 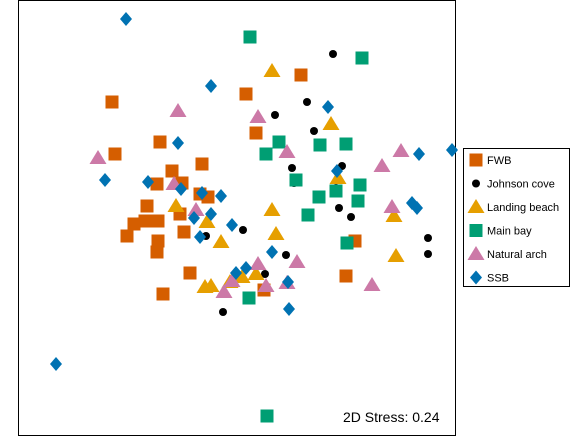 I want to click on legend-label-johnson-cove: Johnson cove, so click(x=521, y=185).